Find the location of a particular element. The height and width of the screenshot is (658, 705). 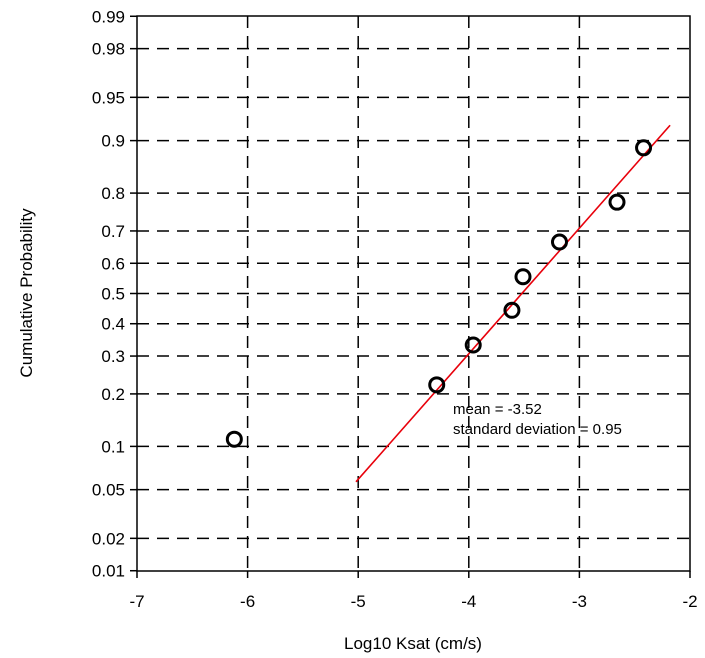

y-tick-label: 0.5 is located at coordinates (113, 294).